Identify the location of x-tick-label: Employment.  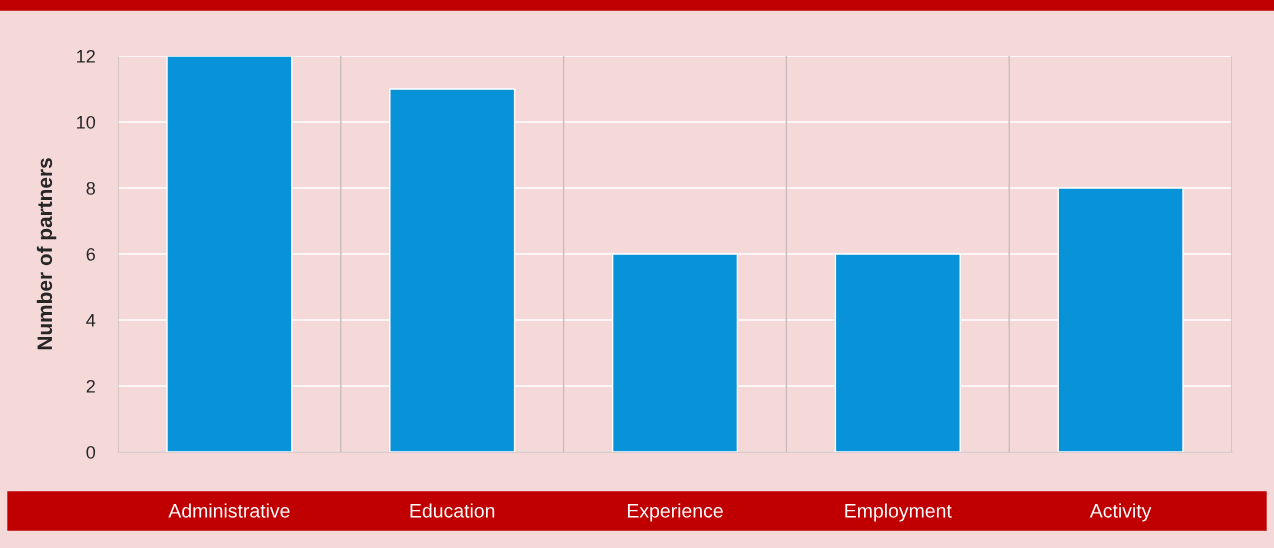
(898, 512).